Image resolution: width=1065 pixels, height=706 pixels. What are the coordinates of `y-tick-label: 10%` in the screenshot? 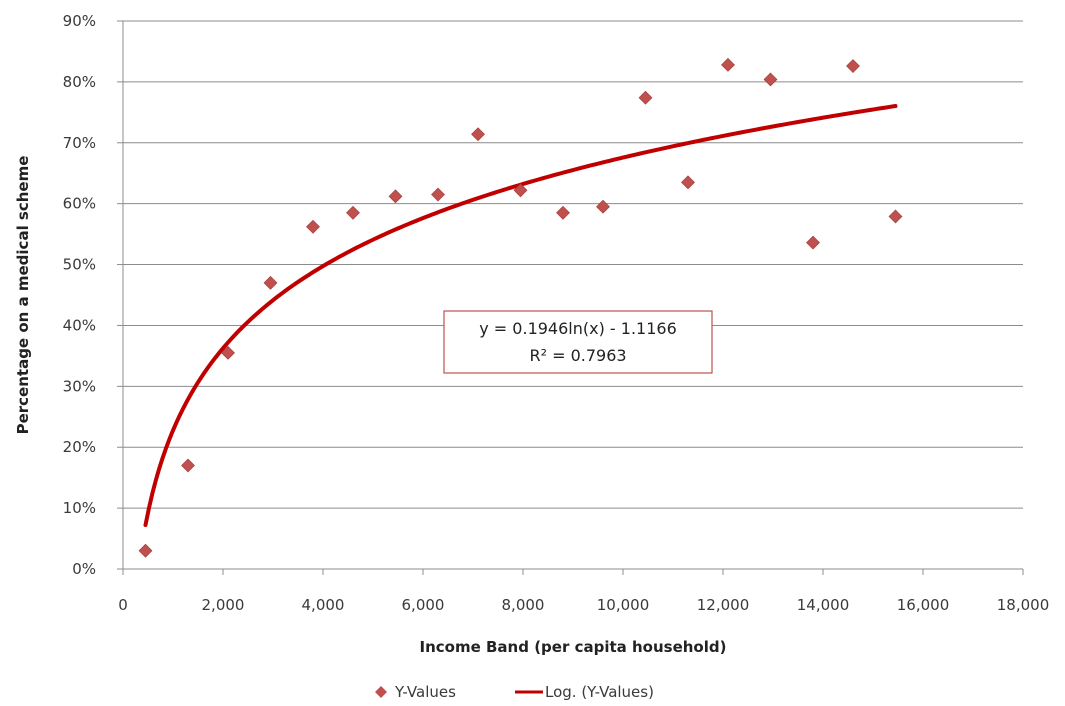 It's located at (79, 508).